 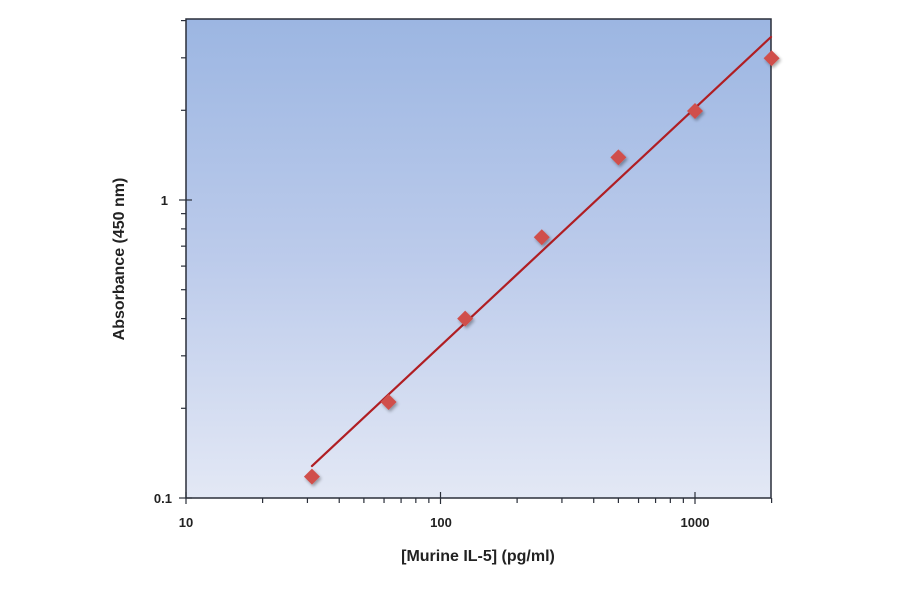 What do you see at coordinates (441, 522) in the screenshot?
I see `x-tick-label-100: 100` at bounding box center [441, 522].